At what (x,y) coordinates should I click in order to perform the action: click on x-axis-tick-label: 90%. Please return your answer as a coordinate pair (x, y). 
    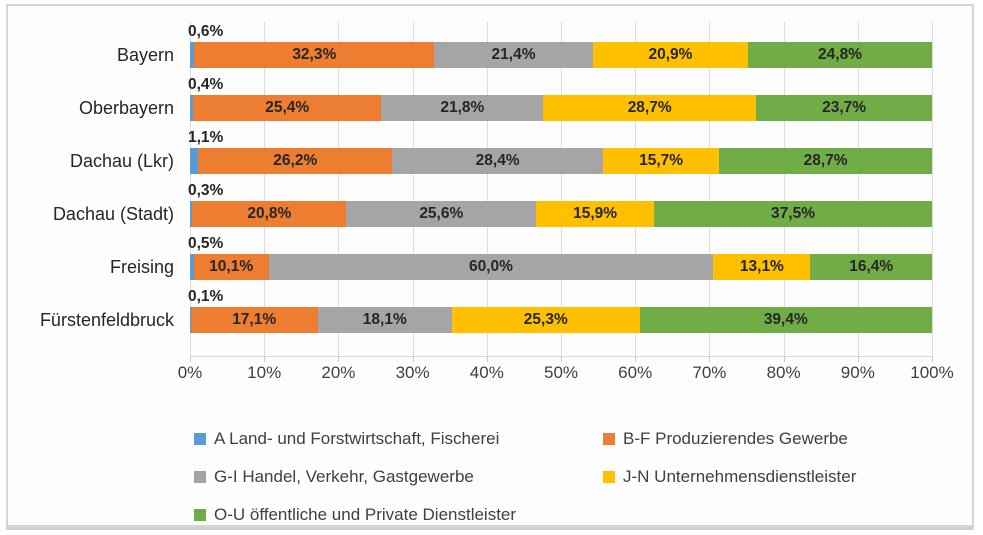
    Looking at the image, I should click on (857, 372).